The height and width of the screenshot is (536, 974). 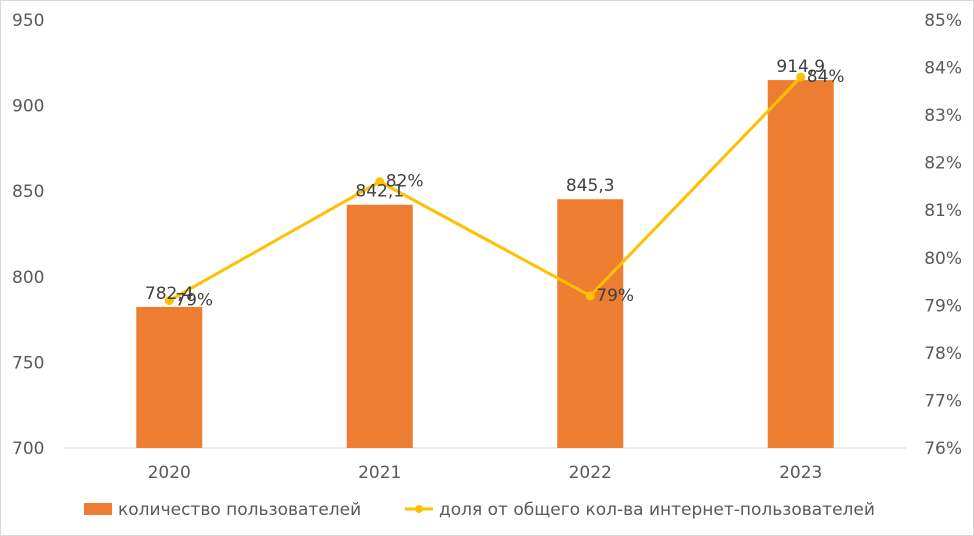 I want to click on right-axis-tick-label: 78%, so click(x=943, y=354).